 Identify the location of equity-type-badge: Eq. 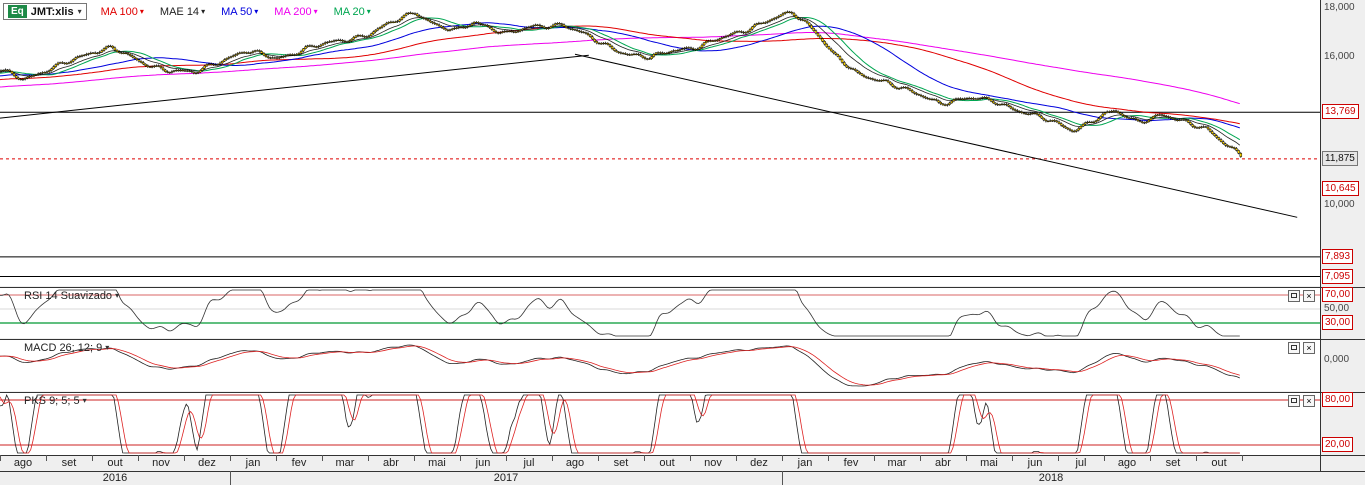
(17, 11).